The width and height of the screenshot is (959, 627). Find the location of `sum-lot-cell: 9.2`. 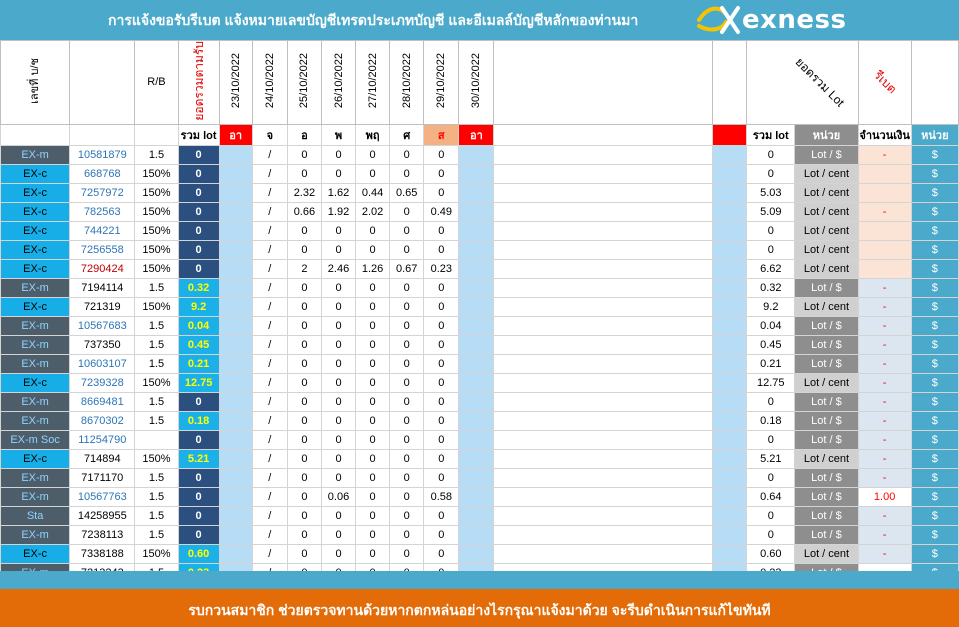

sum-lot-cell: 9.2 is located at coordinates (771, 306).